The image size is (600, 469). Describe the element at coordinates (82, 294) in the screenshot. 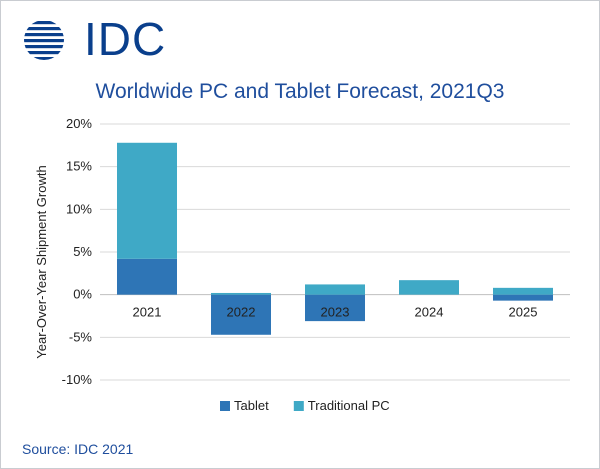

I see `y-tick-label: 0%` at that location.